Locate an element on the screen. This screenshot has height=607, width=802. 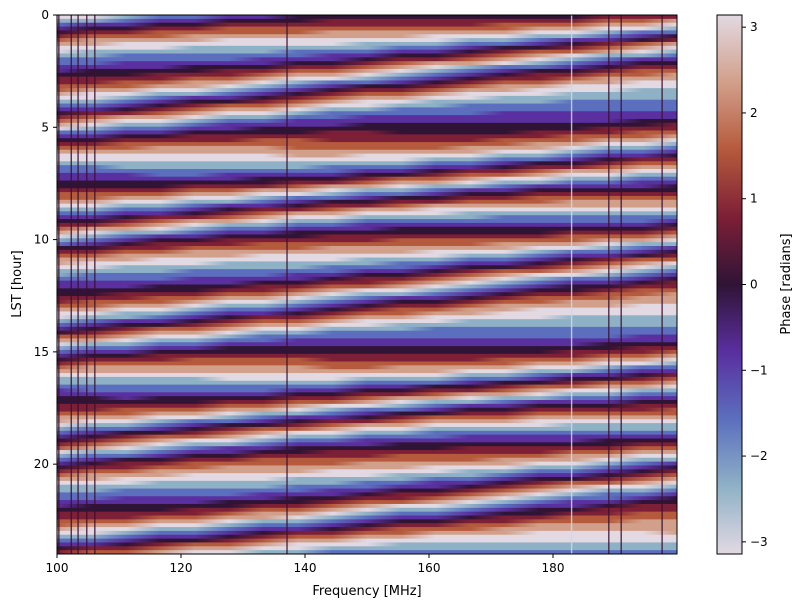
colorbar-tick-label: 0 is located at coordinates (754, 285).